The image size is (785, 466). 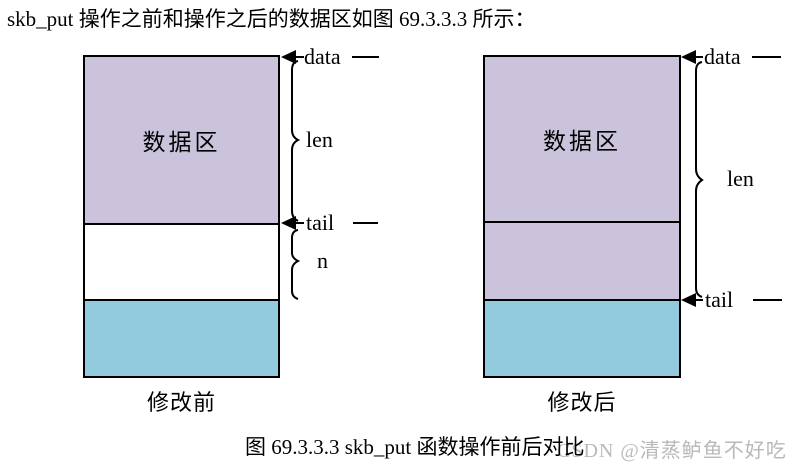 I want to click on data-arrow-icon-before, so click(x=288, y=57).